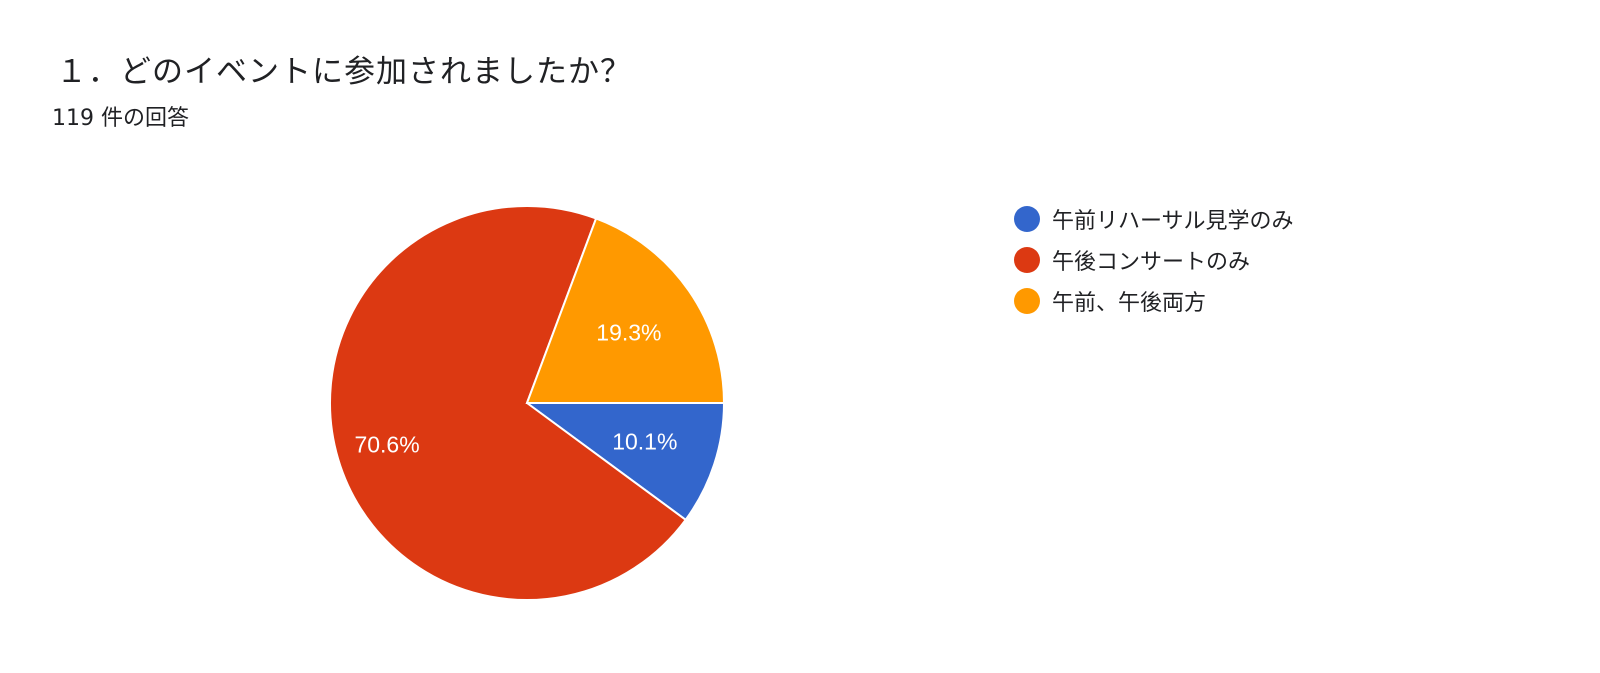 This screenshot has height=673, width=1600. What do you see at coordinates (344, 72) in the screenshot?
I see `question-title: １．どのイベントに参加されましたか？` at bounding box center [344, 72].